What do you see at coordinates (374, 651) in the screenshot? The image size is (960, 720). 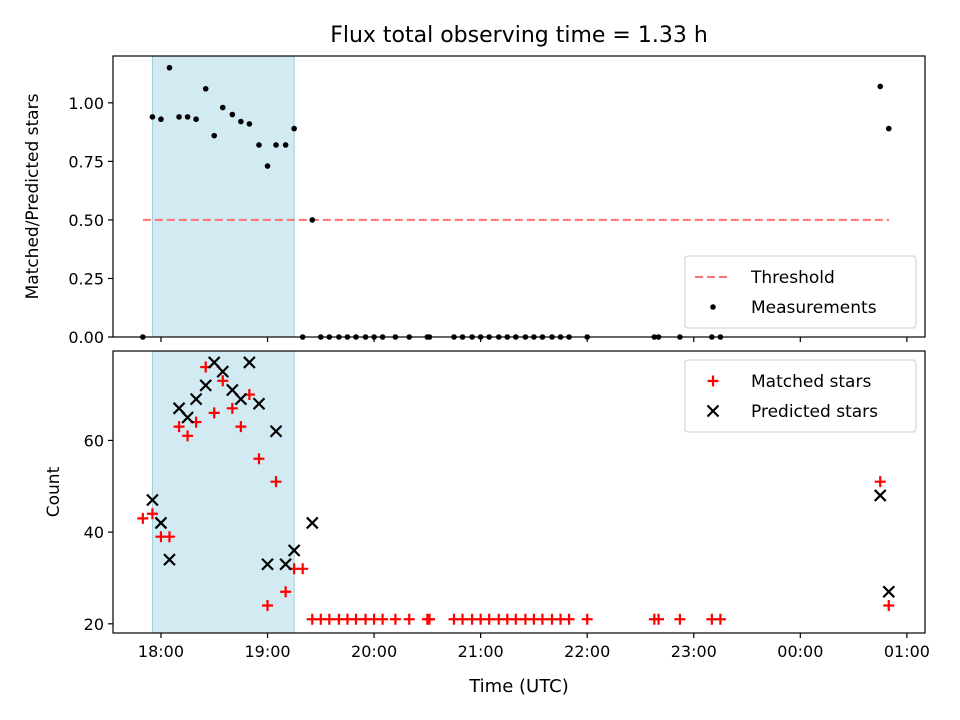 I see `x-tick-label: 20:00` at bounding box center [374, 651].